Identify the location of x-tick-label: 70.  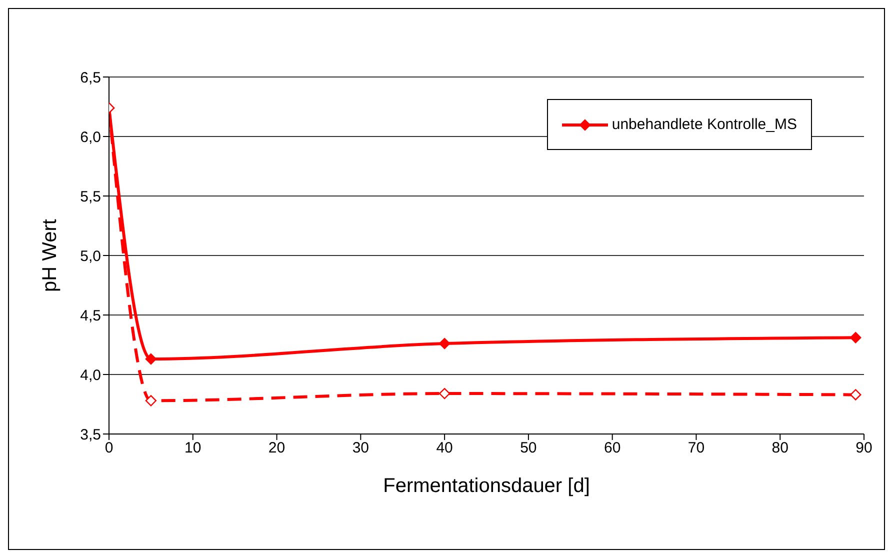
(696, 448).